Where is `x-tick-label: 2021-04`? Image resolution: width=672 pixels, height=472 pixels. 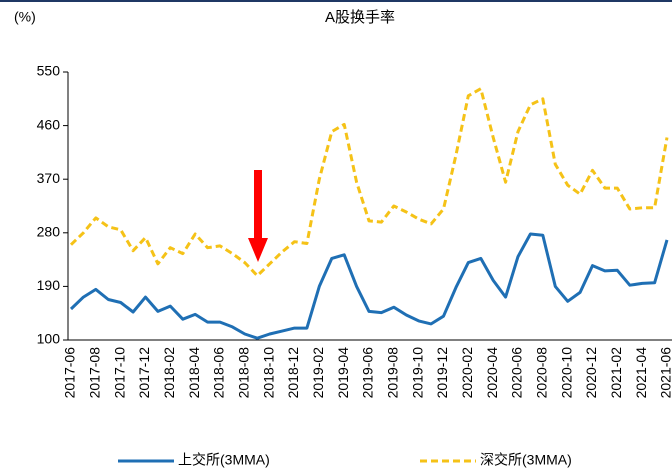
x-tick-label: 2021-04 is located at coordinates (641, 373).